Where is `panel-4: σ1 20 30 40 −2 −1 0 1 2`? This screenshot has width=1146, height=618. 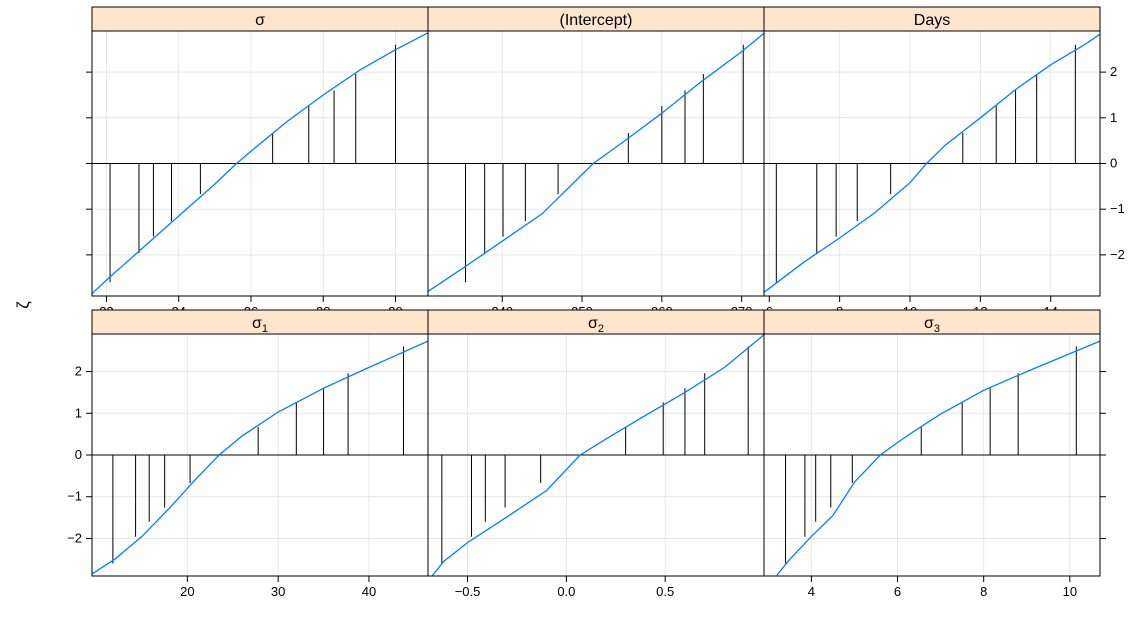
panel-4: σ1 20 30 40 −2 −1 0 1 2 is located at coordinates (248, 454).